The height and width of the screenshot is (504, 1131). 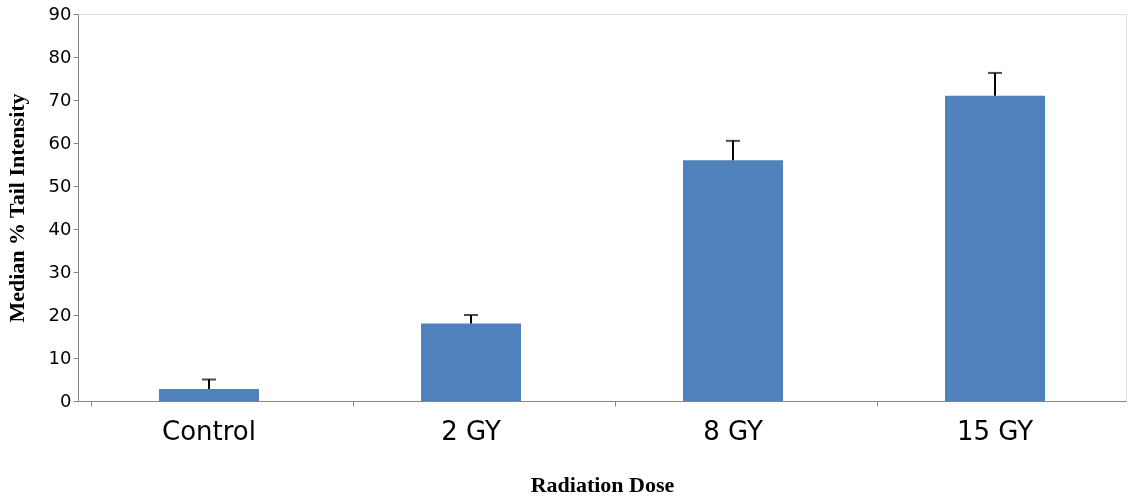 I want to click on x-tick-label: Control, so click(x=209, y=430).